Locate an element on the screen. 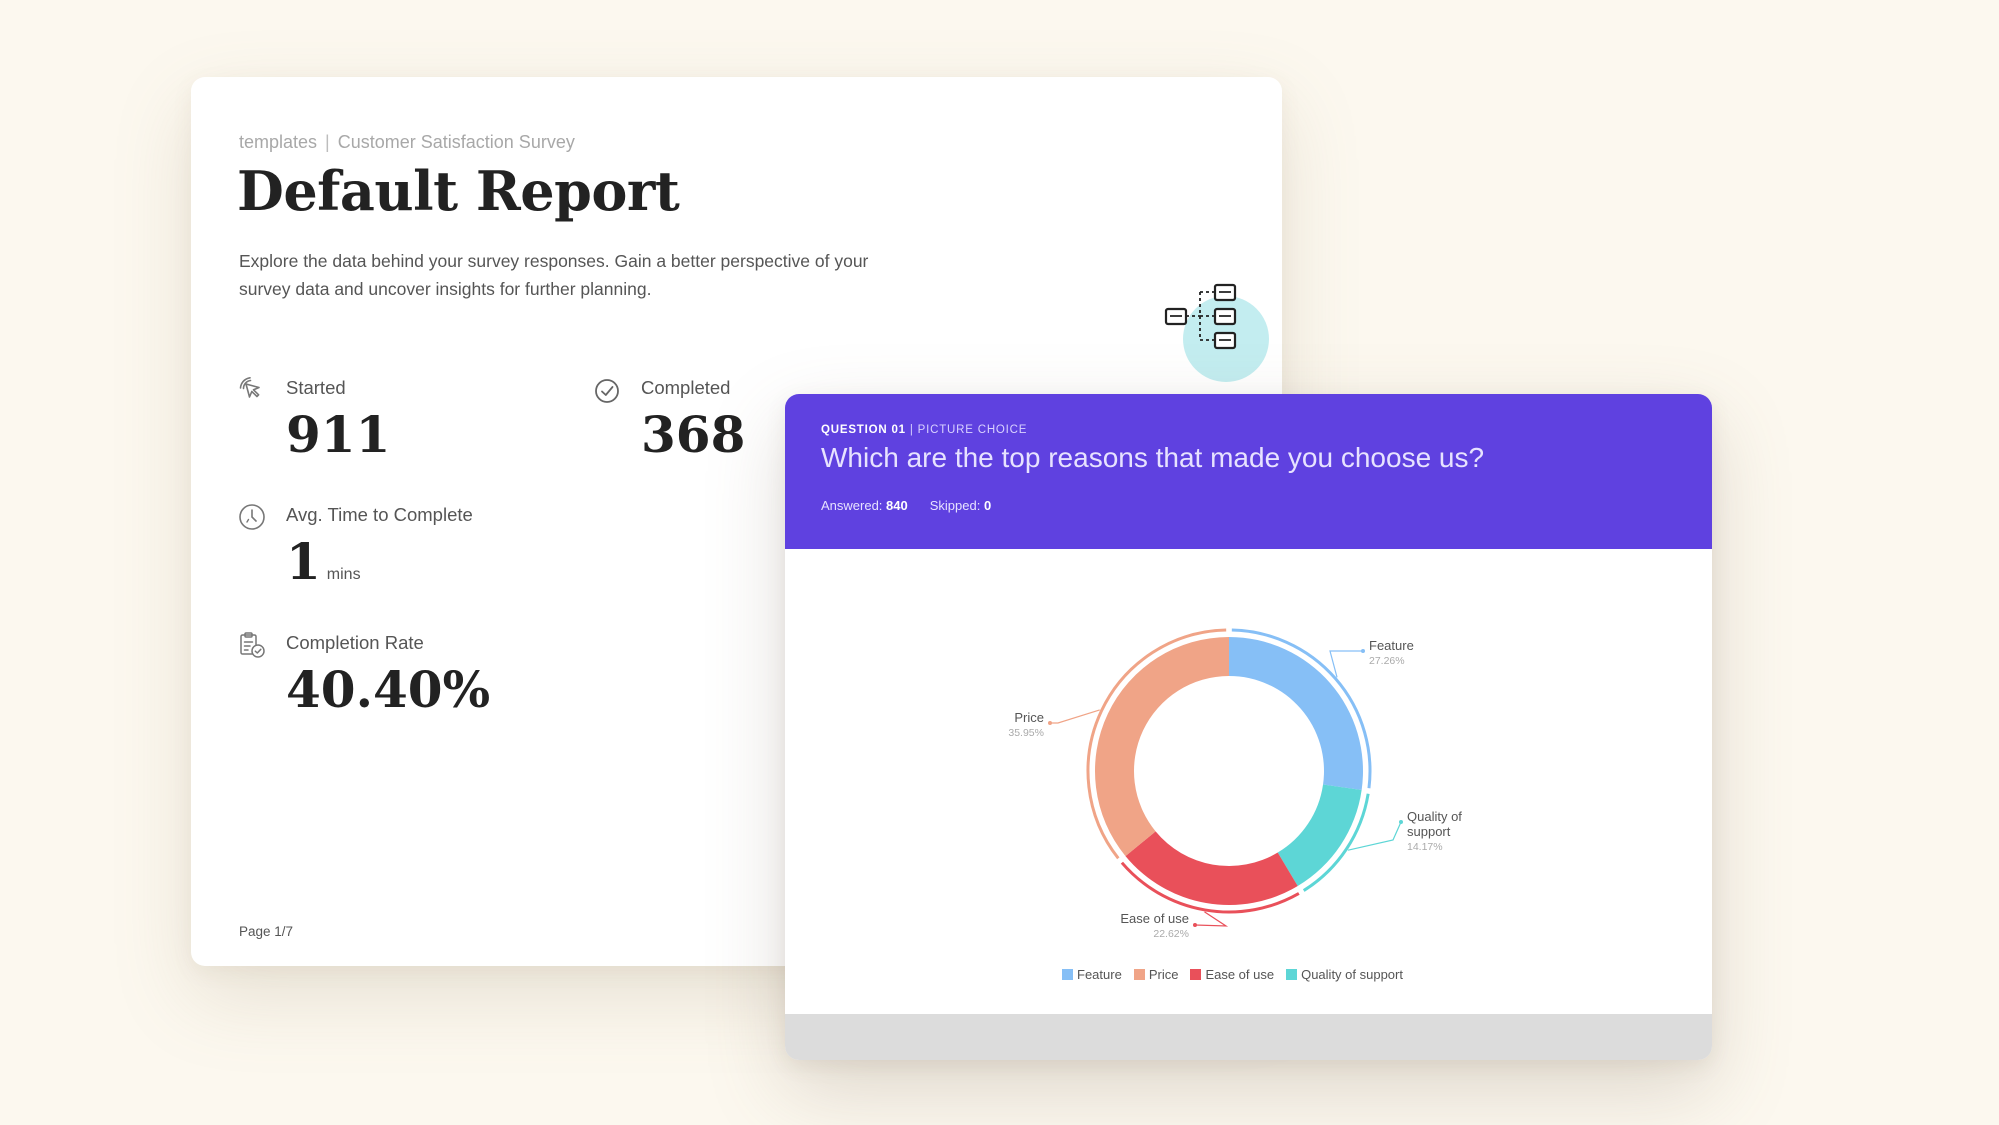 This screenshot has height=1125, width=1999. leader-dot-feature is located at coordinates (1363, 651).